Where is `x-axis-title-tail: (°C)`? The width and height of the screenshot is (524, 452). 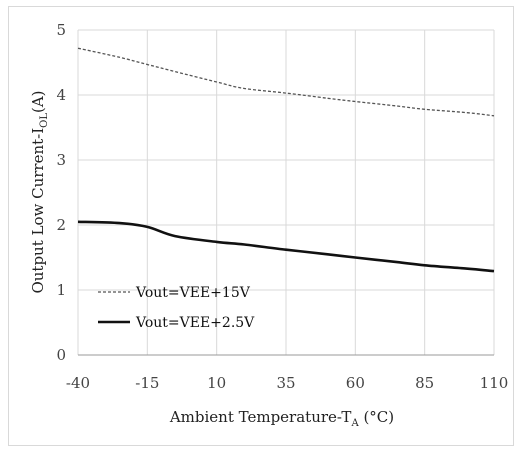 x-axis-title-tail: (°C) is located at coordinates (376, 417).